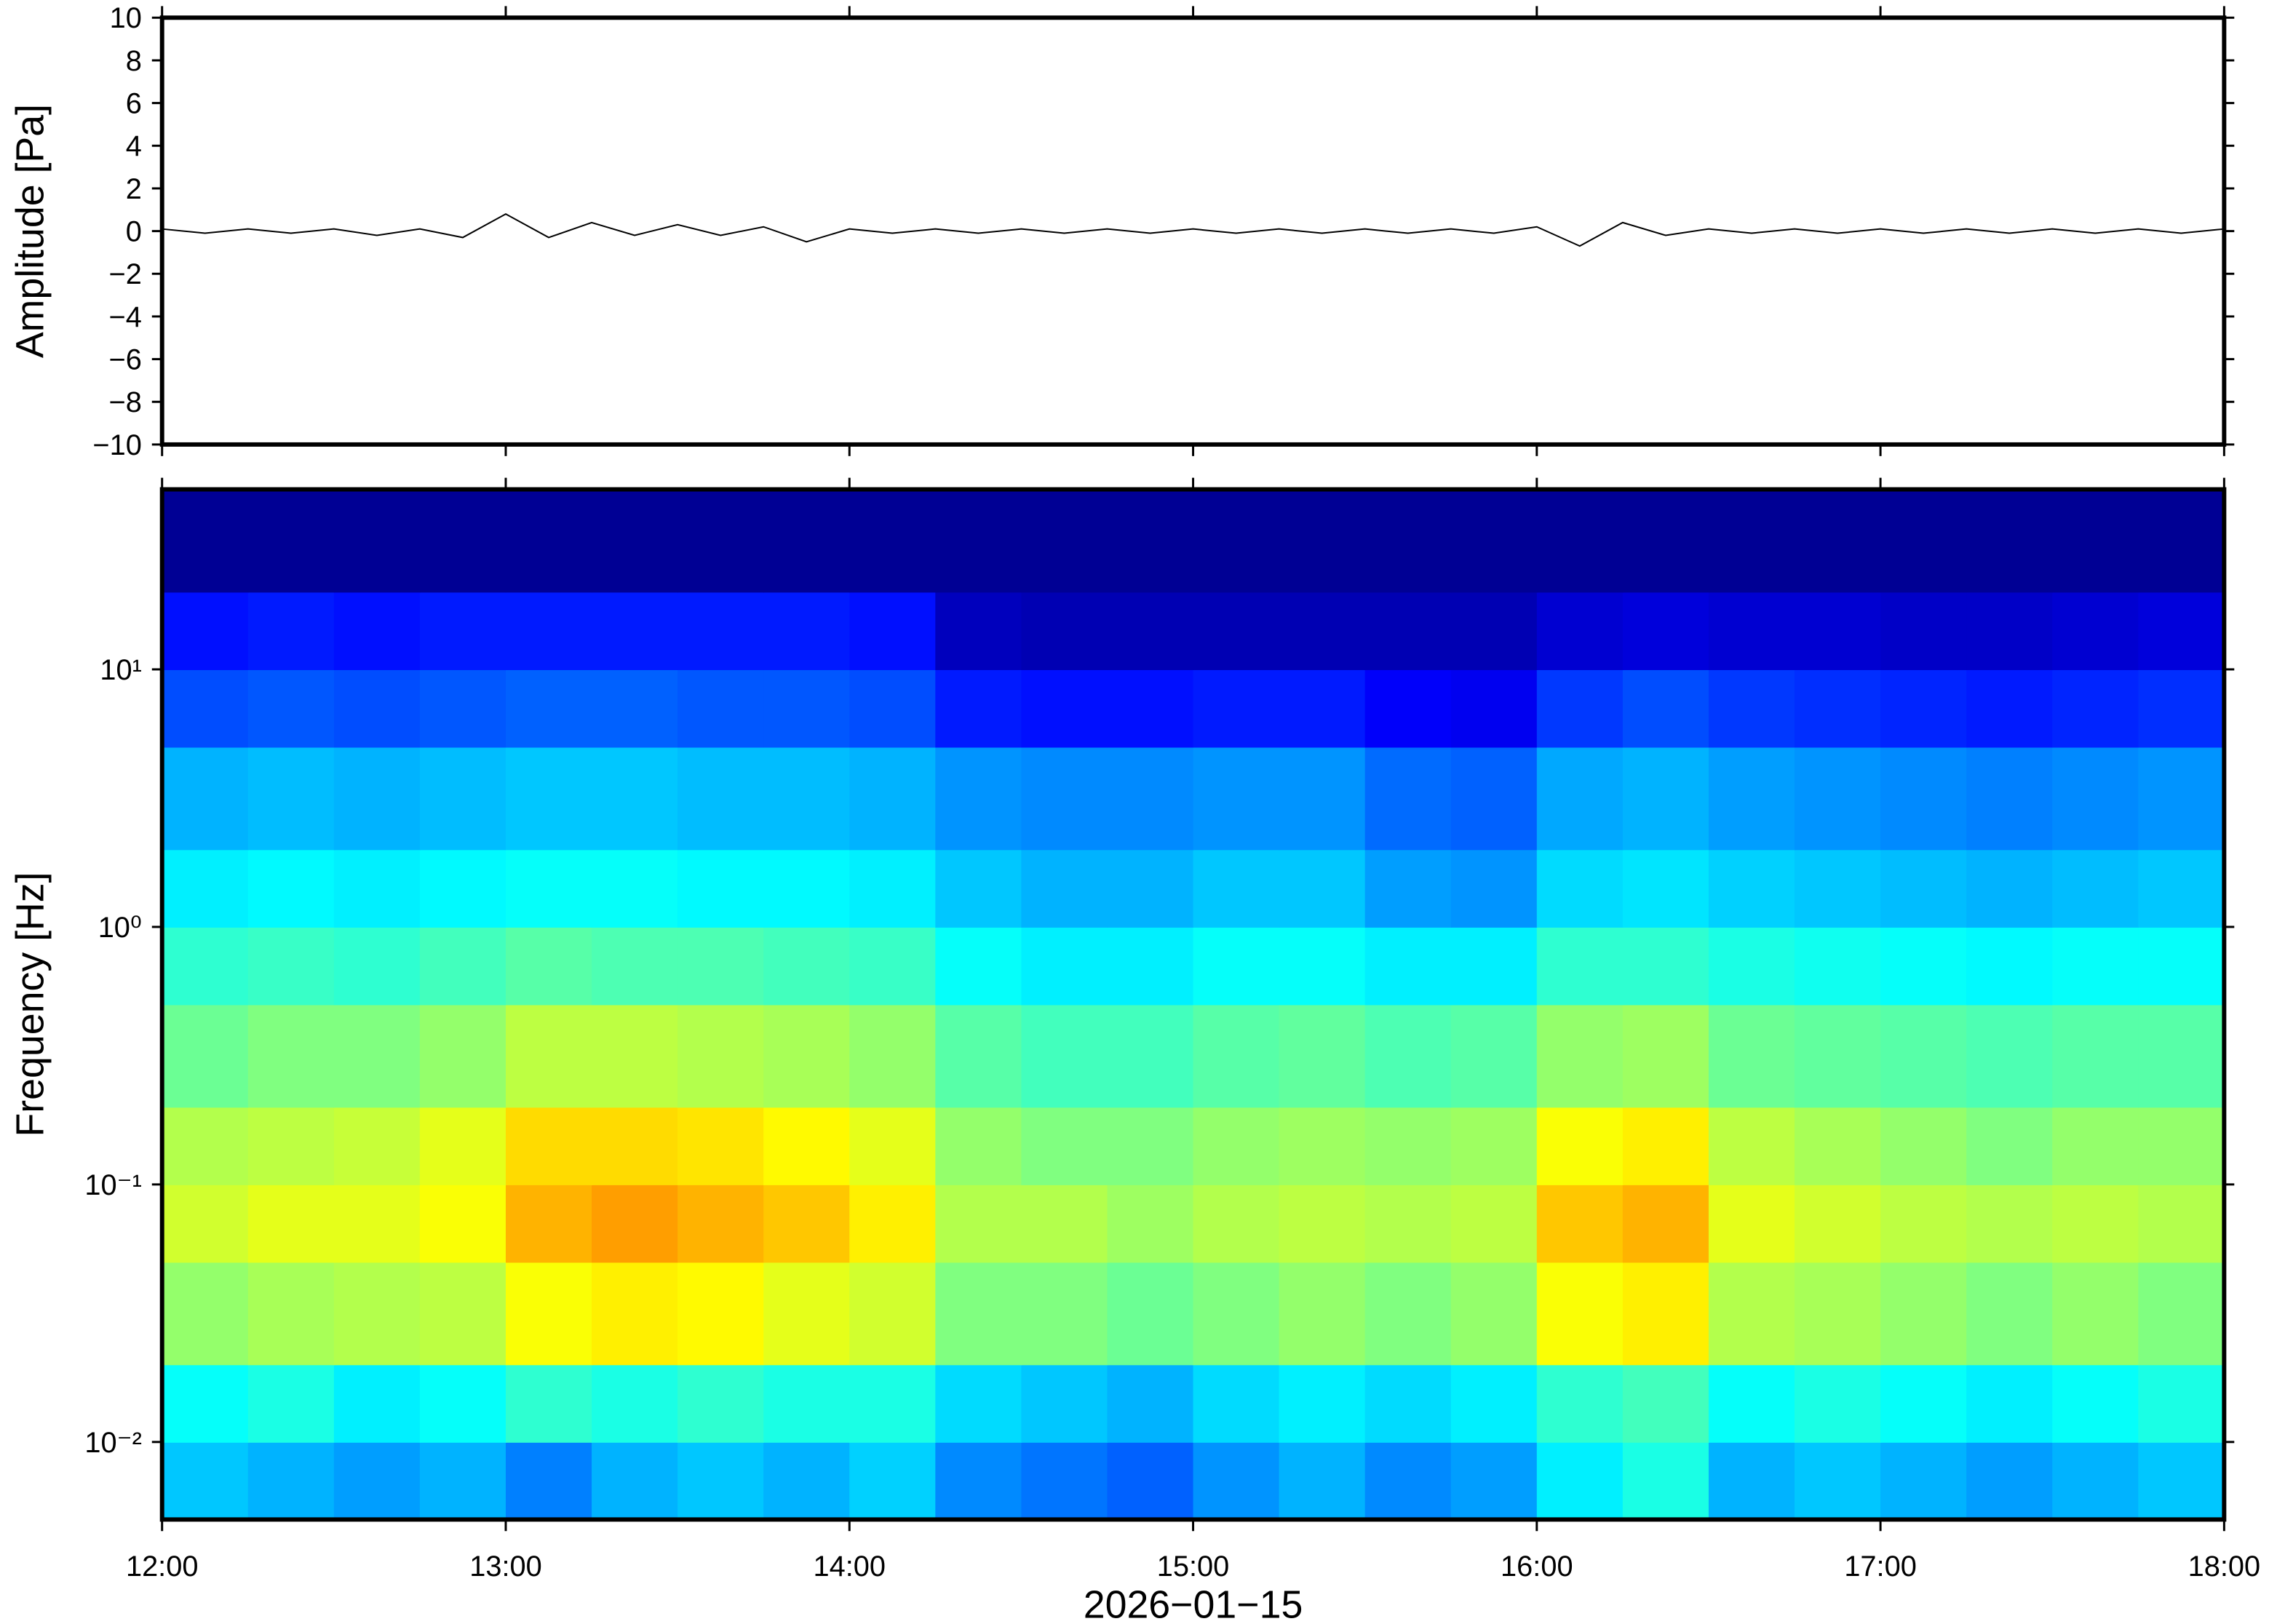  What do you see at coordinates (112, 1443) in the screenshot?
I see `y-tick-label: 10⁻²` at bounding box center [112, 1443].